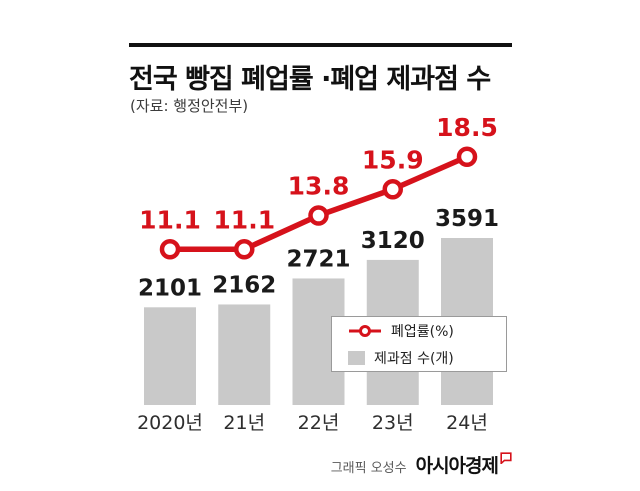 The height and width of the screenshot is (491, 640). What do you see at coordinates (244, 423) in the screenshot?
I see `category-label: 21년` at bounding box center [244, 423].